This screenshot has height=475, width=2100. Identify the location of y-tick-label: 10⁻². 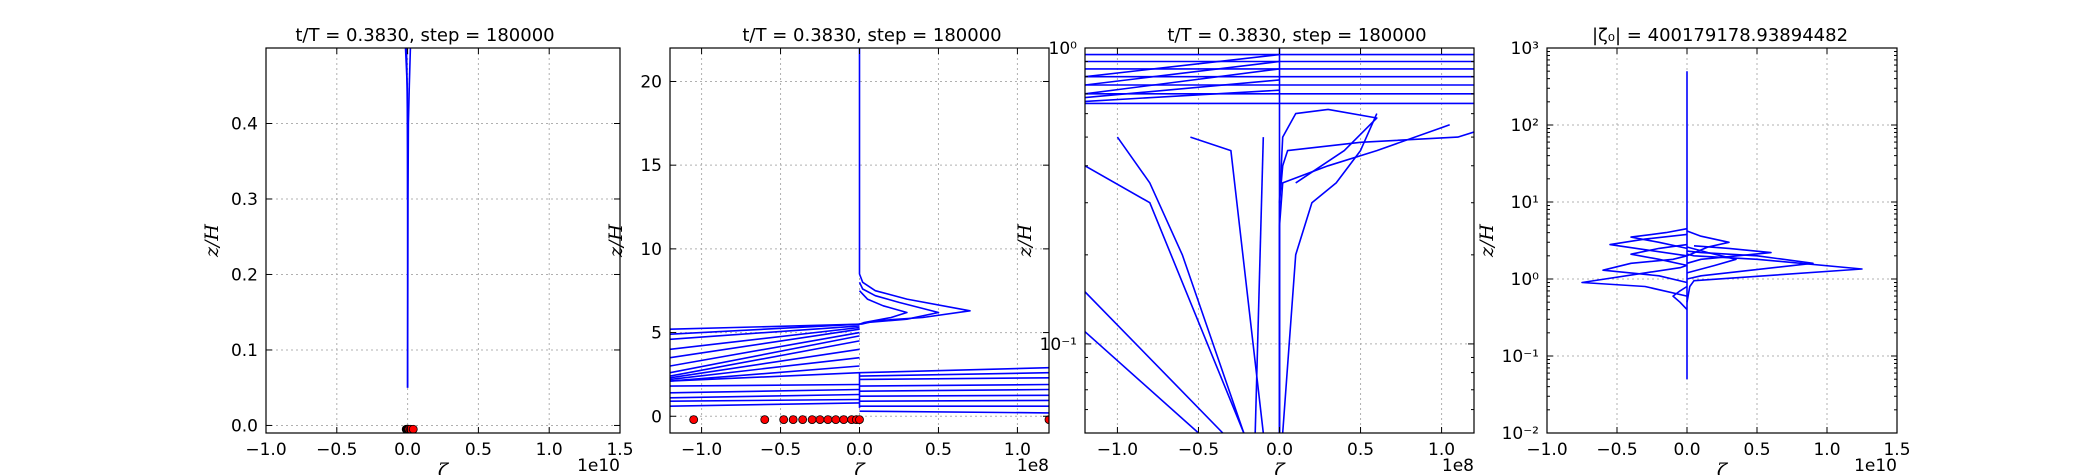
(1520, 434).